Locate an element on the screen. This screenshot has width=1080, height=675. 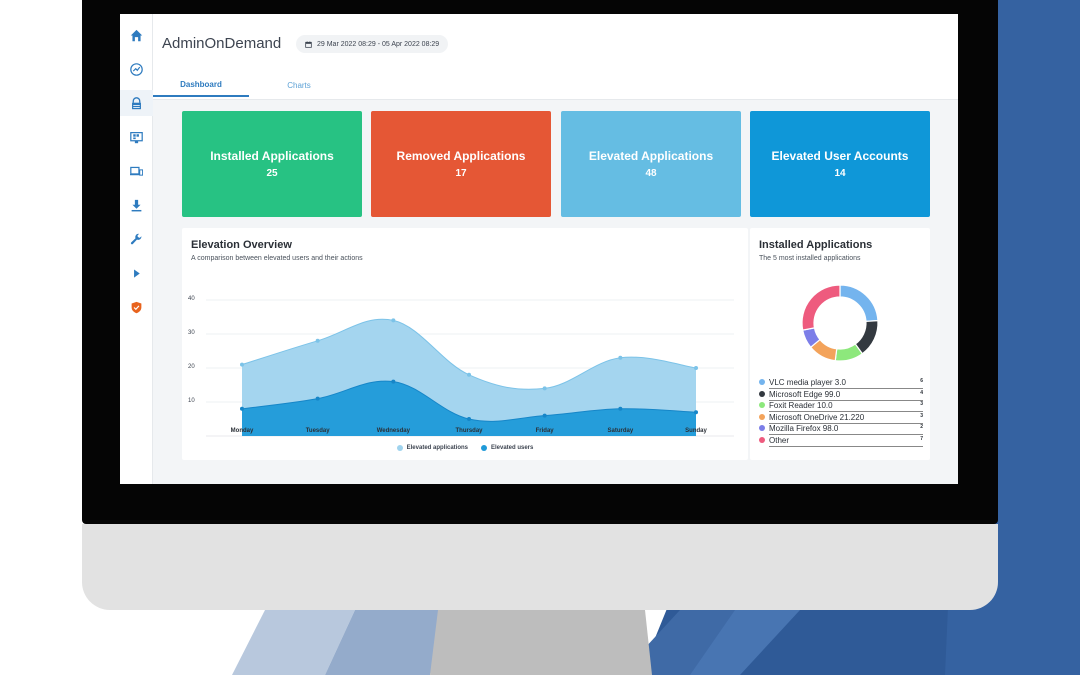
sidebar-item-security is located at coordinates (136, 103).